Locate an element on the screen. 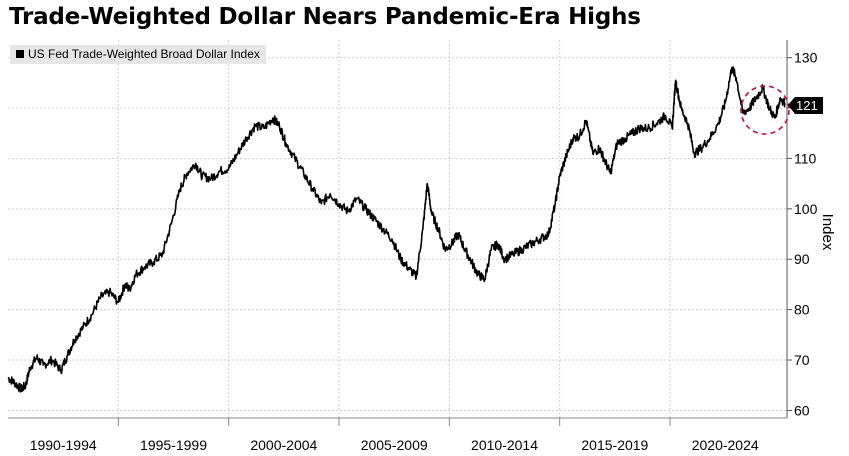  y-tick-label: 90 is located at coordinates (802, 259).